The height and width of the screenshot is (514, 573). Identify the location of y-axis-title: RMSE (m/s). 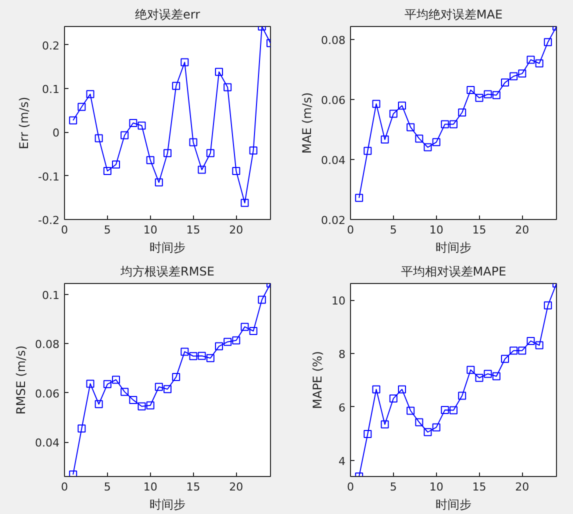
(21, 380).